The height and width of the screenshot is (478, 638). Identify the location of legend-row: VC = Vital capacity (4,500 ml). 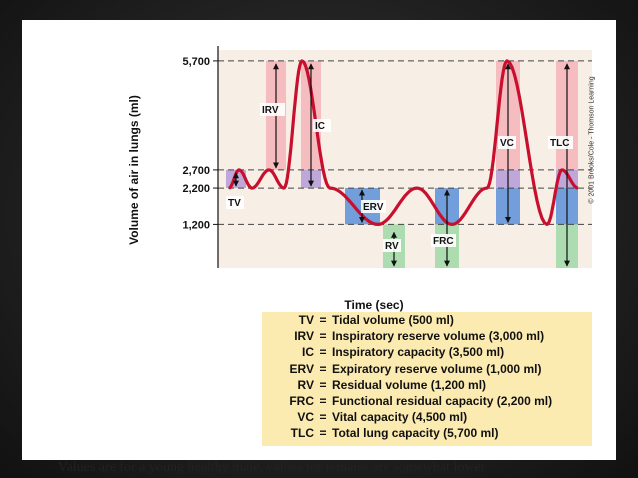
(427, 417).